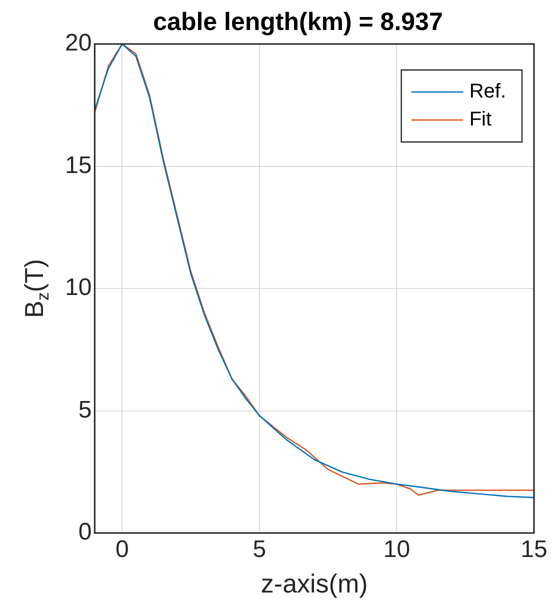 The image size is (556, 609). Describe the element at coordinates (534, 550) in the screenshot. I see `x-tick-label: 15` at that location.